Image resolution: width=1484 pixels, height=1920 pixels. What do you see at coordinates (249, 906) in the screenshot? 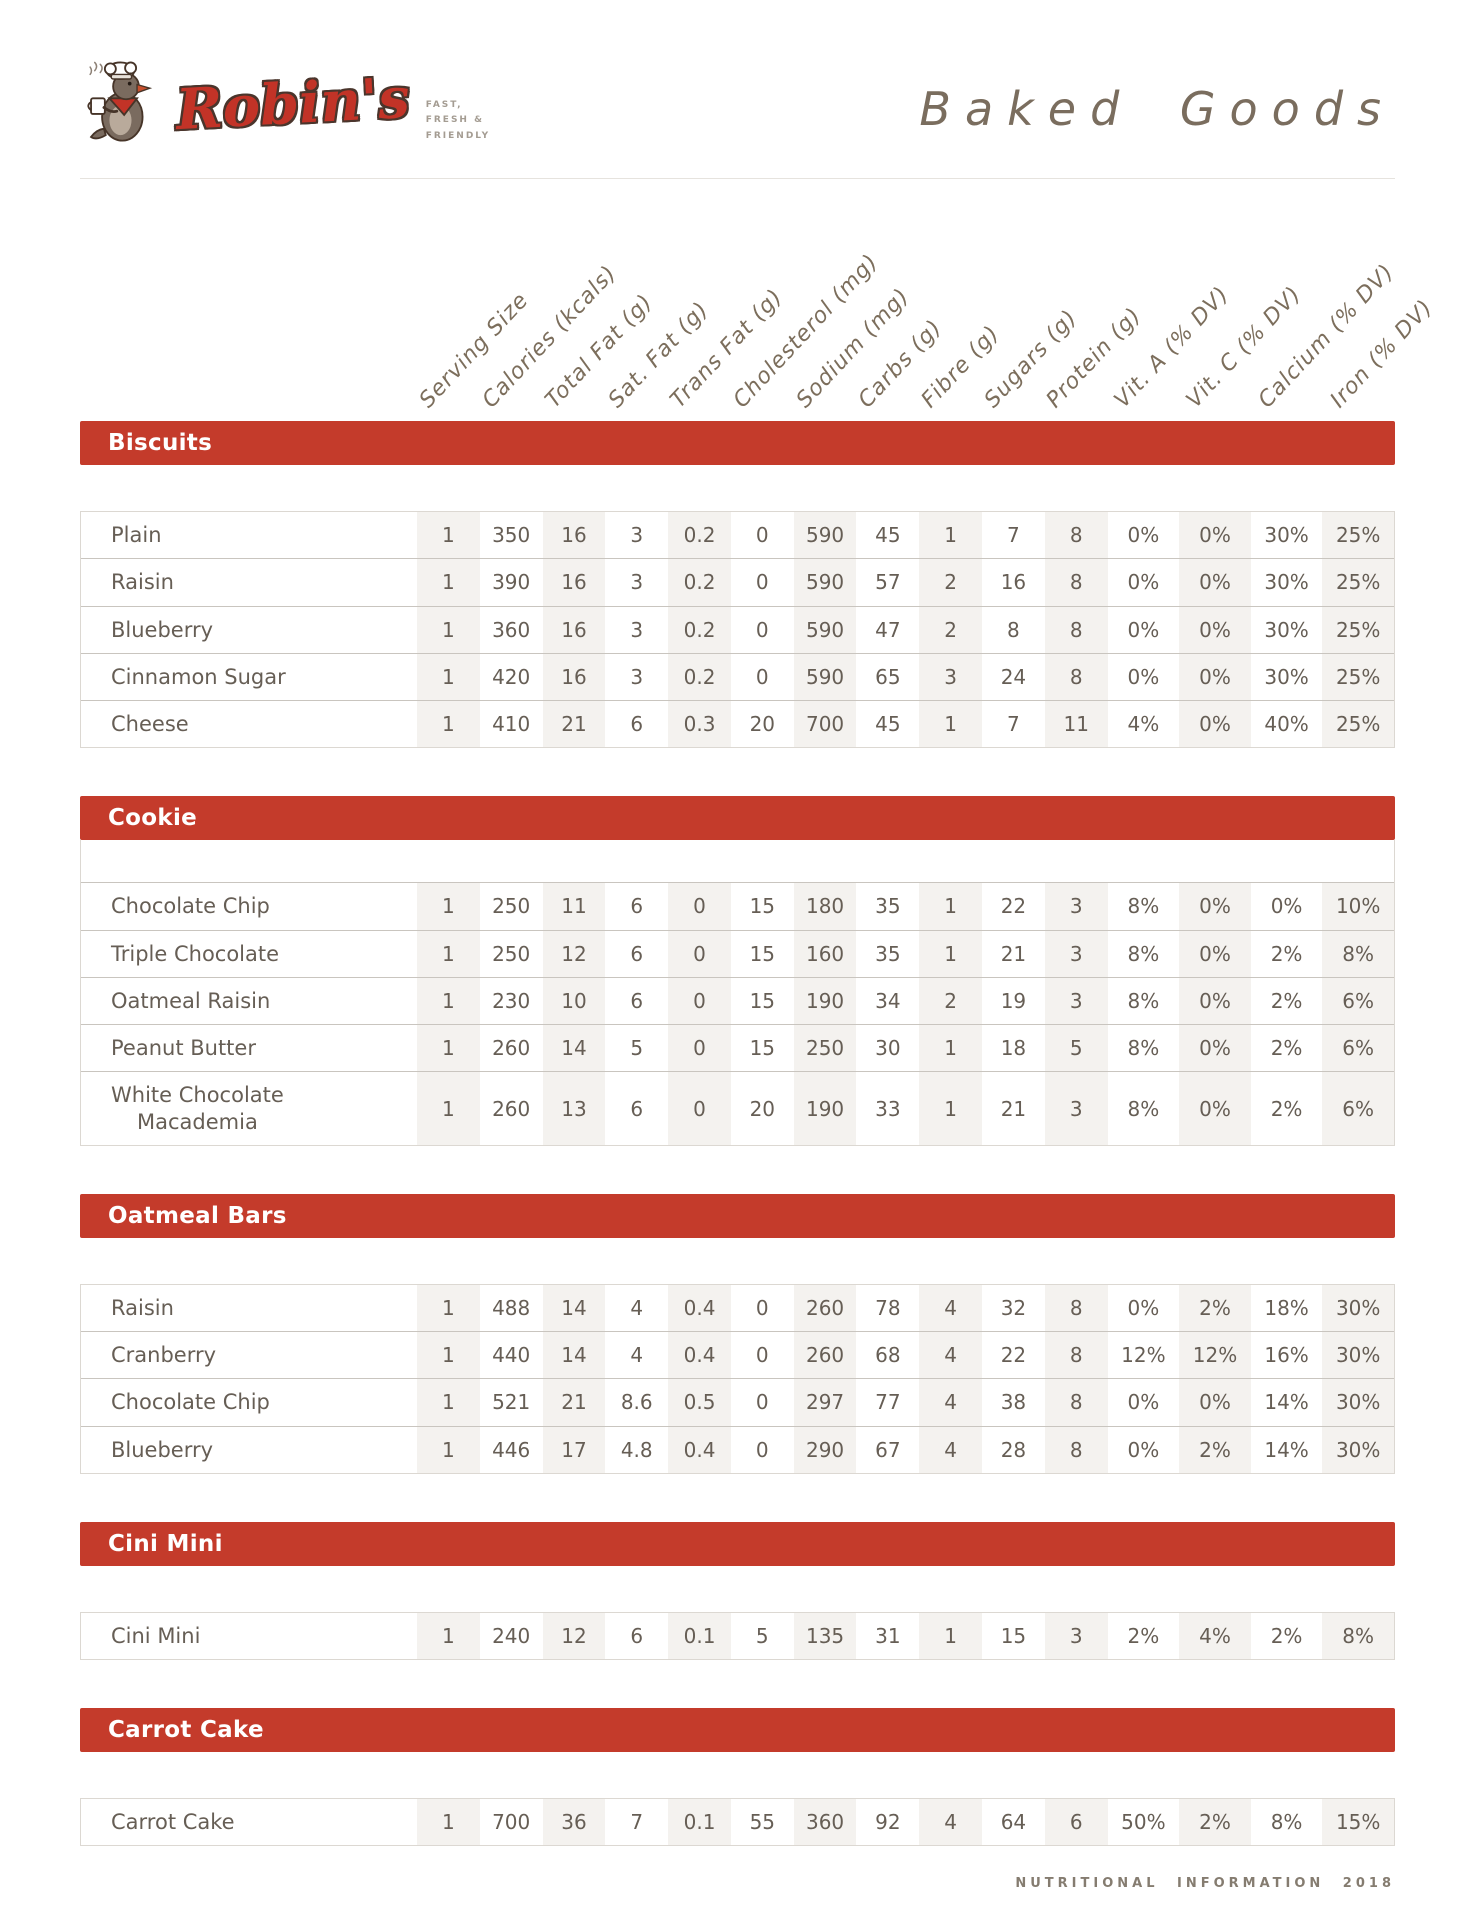
I see `item-name: Chocolate Chip` at bounding box center [249, 906].